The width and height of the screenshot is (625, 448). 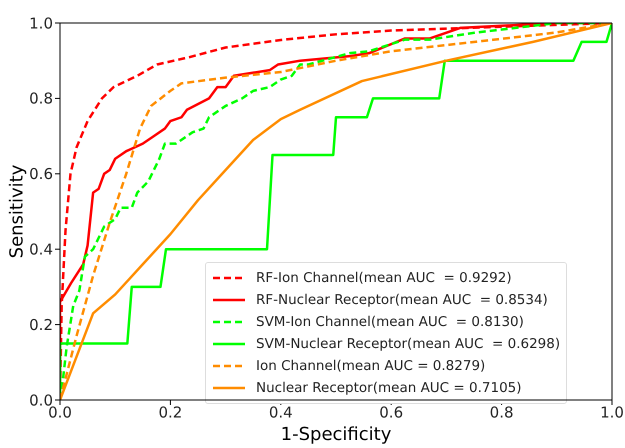 What do you see at coordinates (41, 174) in the screenshot?
I see `y-tick-label: 0.6` at bounding box center [41, 174].